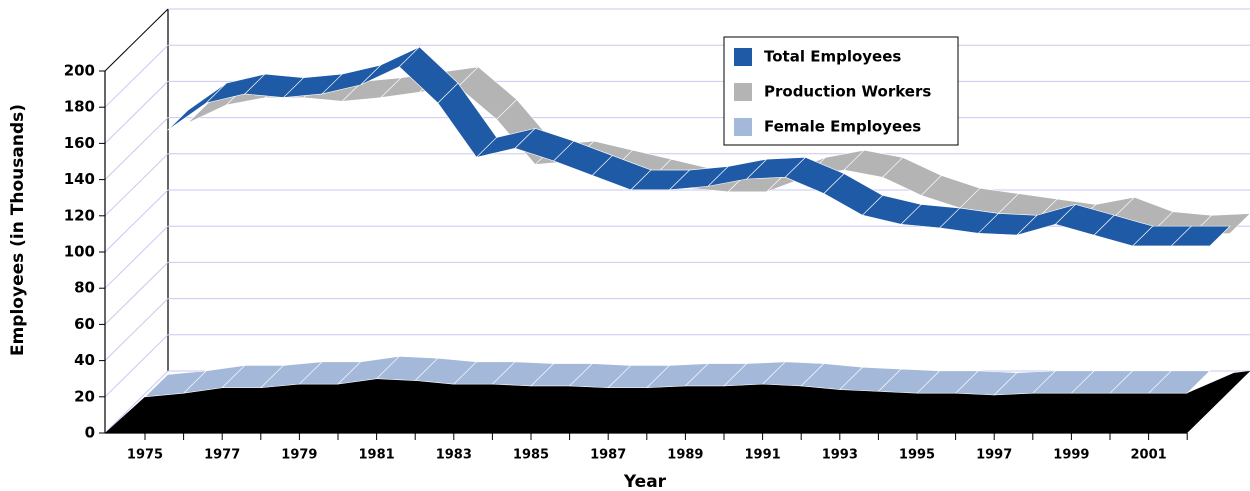  What do you see at coordinates (842, 127) in the screenshot?
I see `legend-label: Female Employees` at bounding box center [842, 127].